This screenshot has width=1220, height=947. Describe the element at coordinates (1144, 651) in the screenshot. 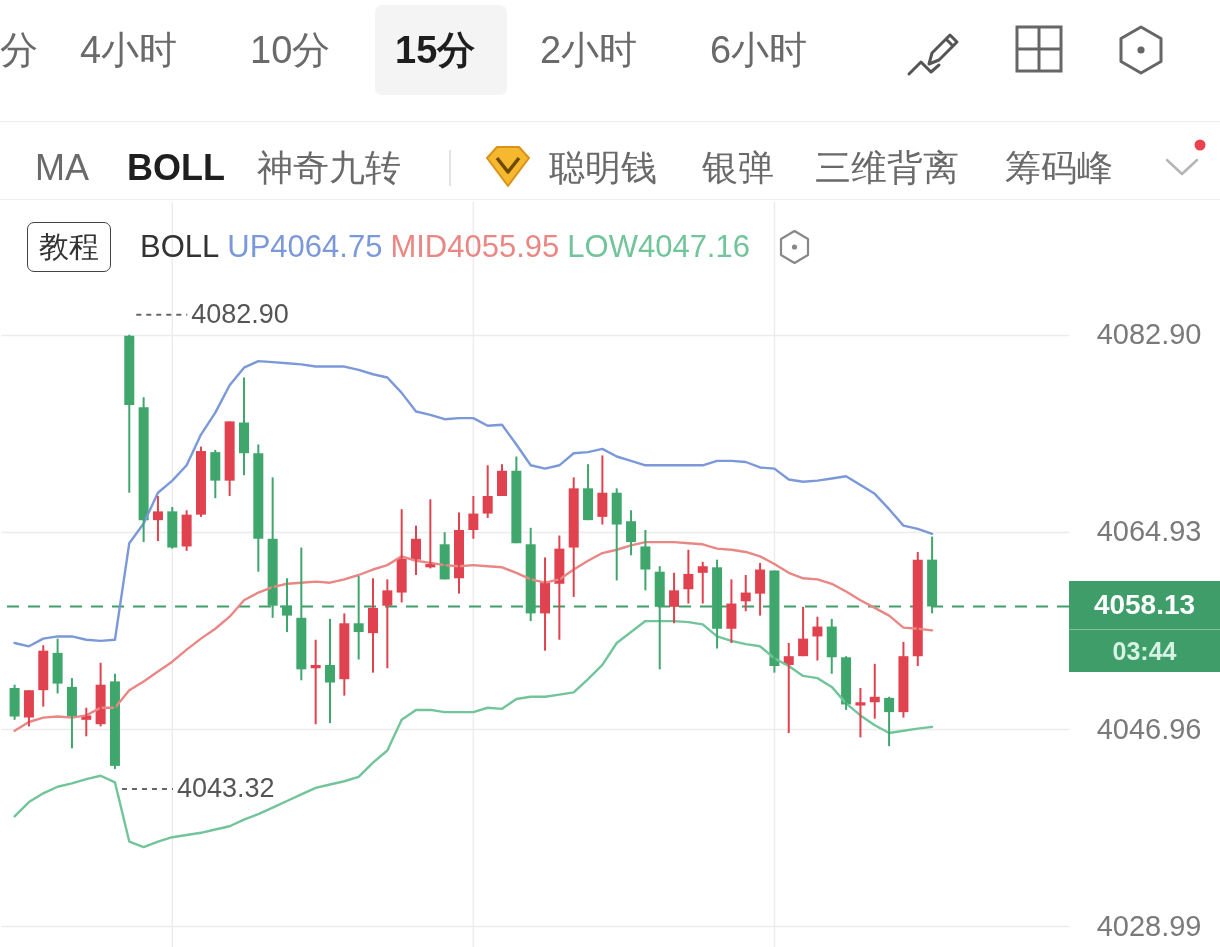

I see `text: 03:44` at that location.